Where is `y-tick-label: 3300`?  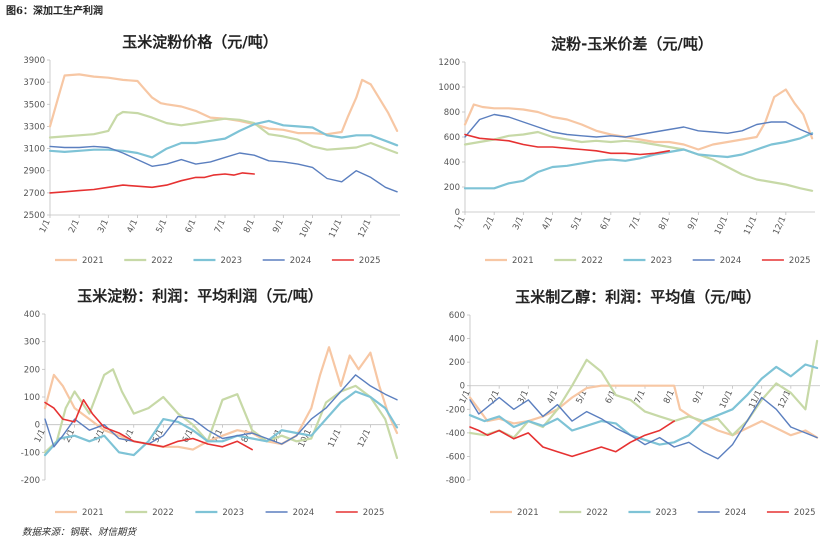 y-tick-label: 3300 is located at coordinates (34, 127).